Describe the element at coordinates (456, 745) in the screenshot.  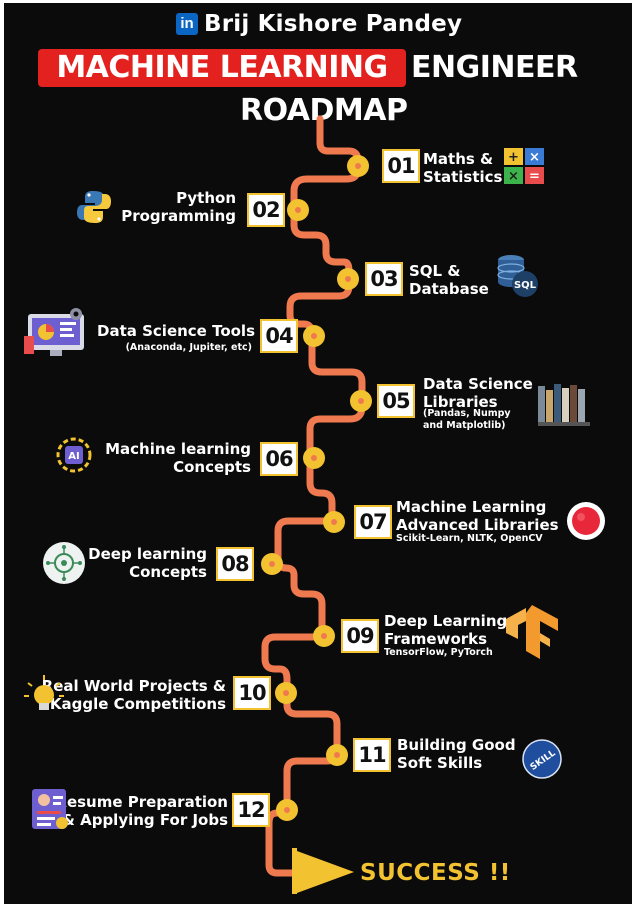
I see `step-label: Building Good` at that location.